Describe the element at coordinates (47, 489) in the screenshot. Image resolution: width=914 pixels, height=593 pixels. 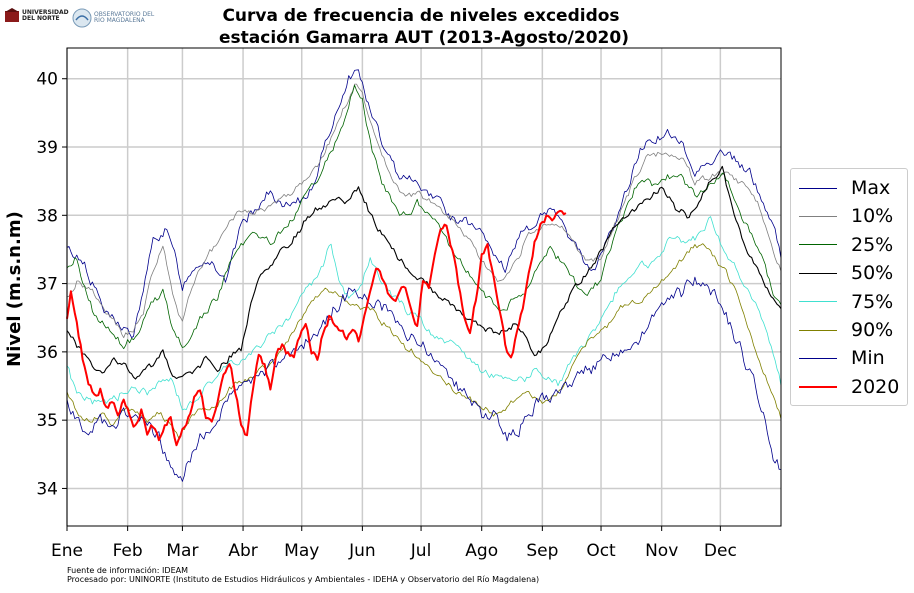
I see `y-tick-label: 34` at that location.